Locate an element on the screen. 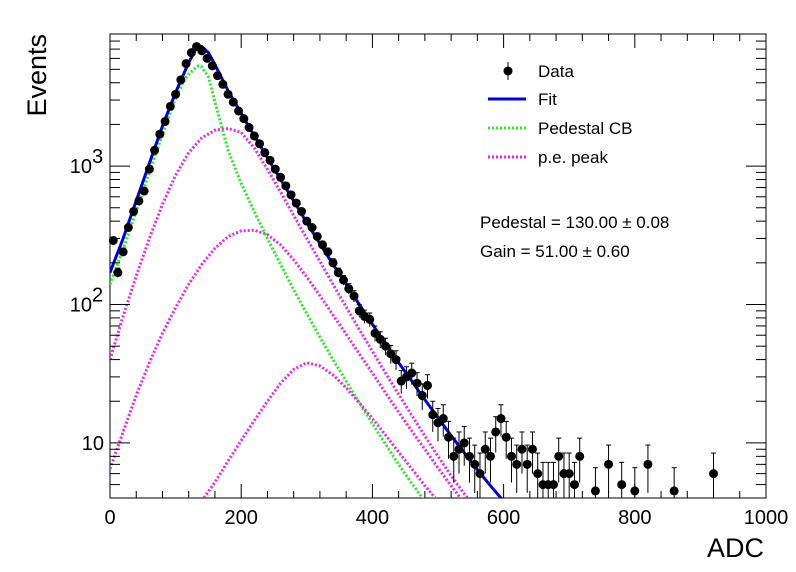 Image resolution: width=796 pixels, height=572 pixels. legend-item-pe-peak: p.e. peak is located at coordinates (548, 157).